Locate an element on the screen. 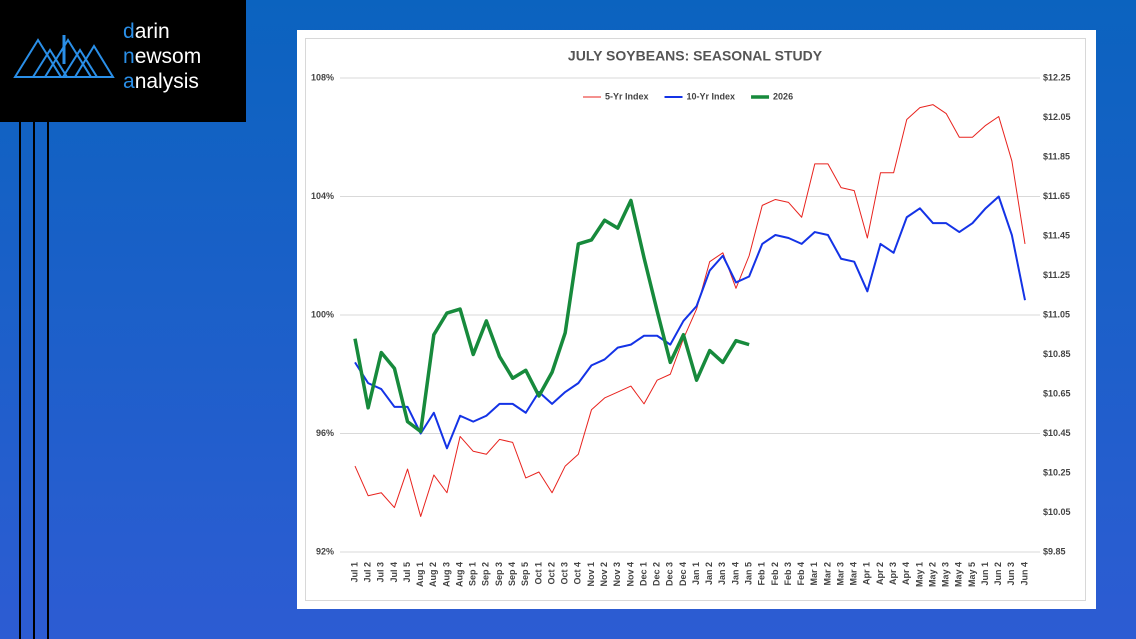 The width and height of the screenshot is (1136, 639). y2-tick-label: $11.85 is located at coordinates (1056, 156).